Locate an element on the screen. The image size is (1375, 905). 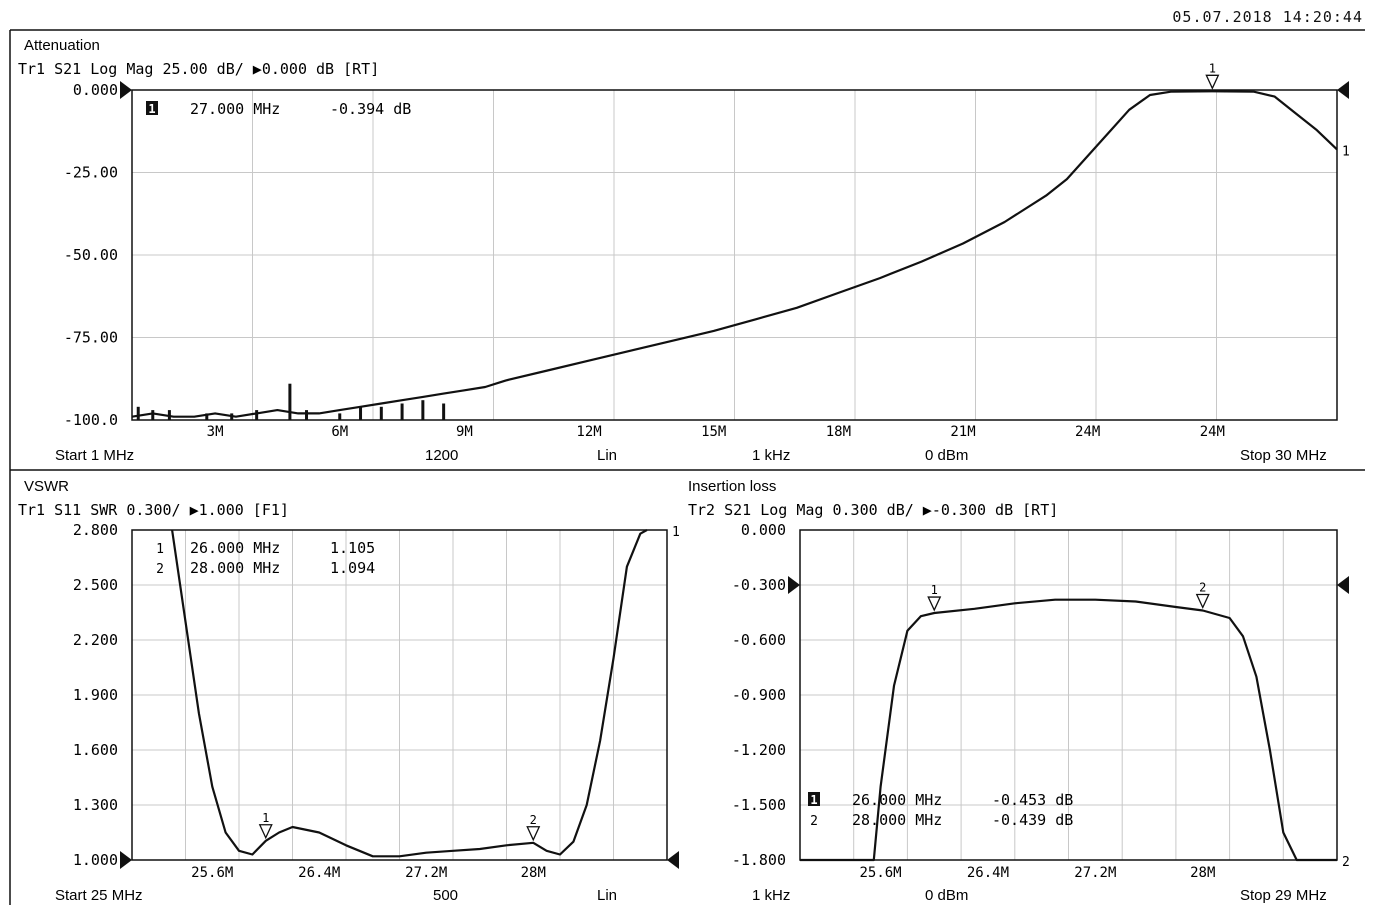
readout-value: 1.105 is located at coordinates (352, 548).